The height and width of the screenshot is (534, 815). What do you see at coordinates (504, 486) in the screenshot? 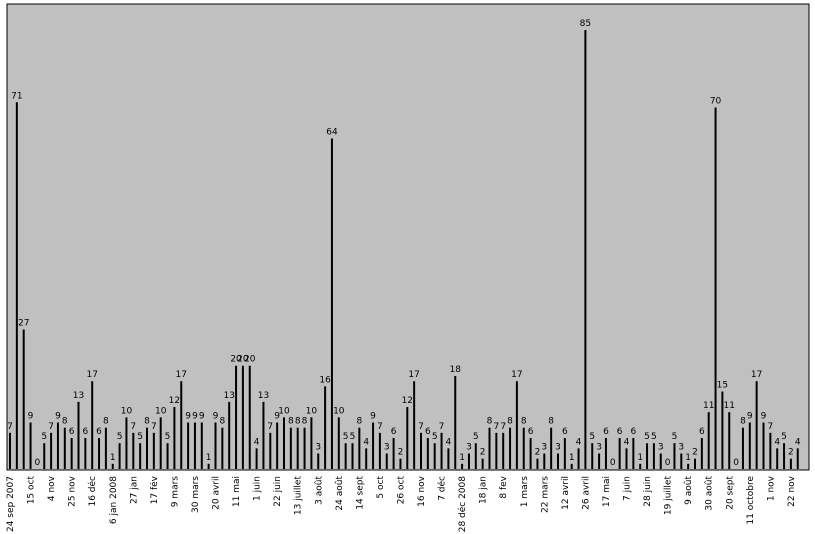
I see `x-tick-label: 8 fev` at bounding box center [504, 486].